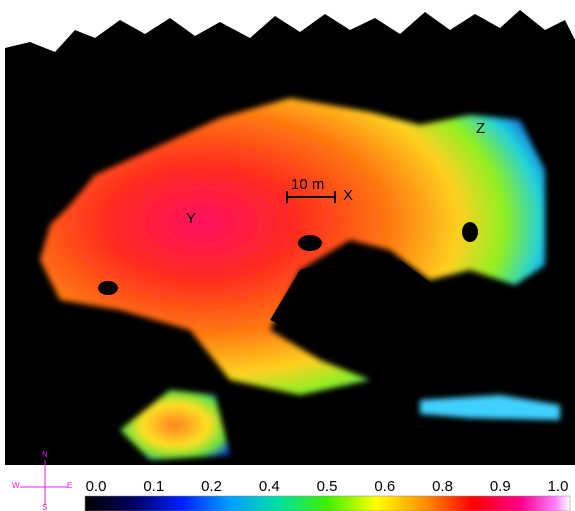  I want to click on compass-label: N, so click(45, 454).